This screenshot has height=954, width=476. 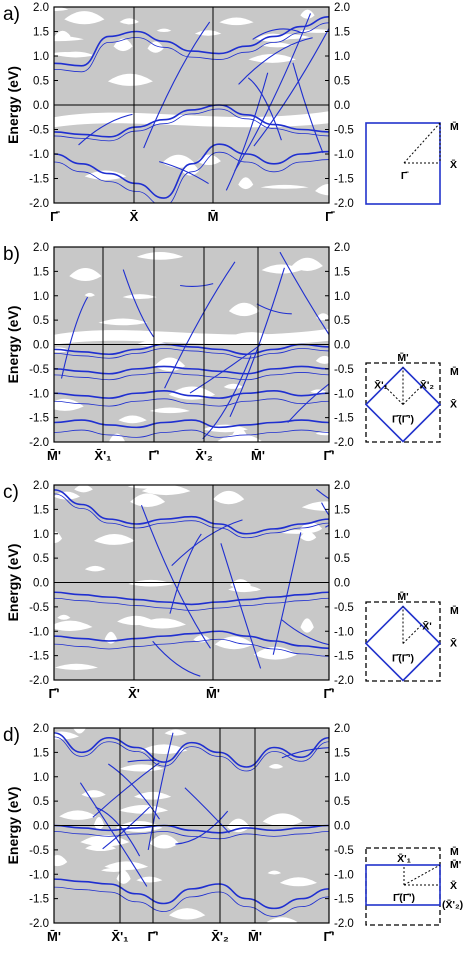 What do you see at coordinates (403, 885) in the screenshot?
I see `bz-rectangle` at bounding box center [403, 885].